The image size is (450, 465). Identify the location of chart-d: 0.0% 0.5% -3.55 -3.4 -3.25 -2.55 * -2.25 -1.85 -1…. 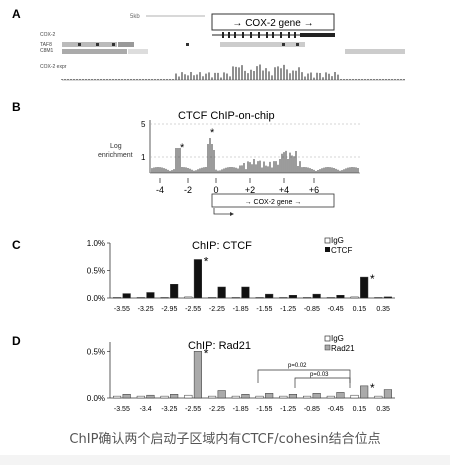
(241, 377).